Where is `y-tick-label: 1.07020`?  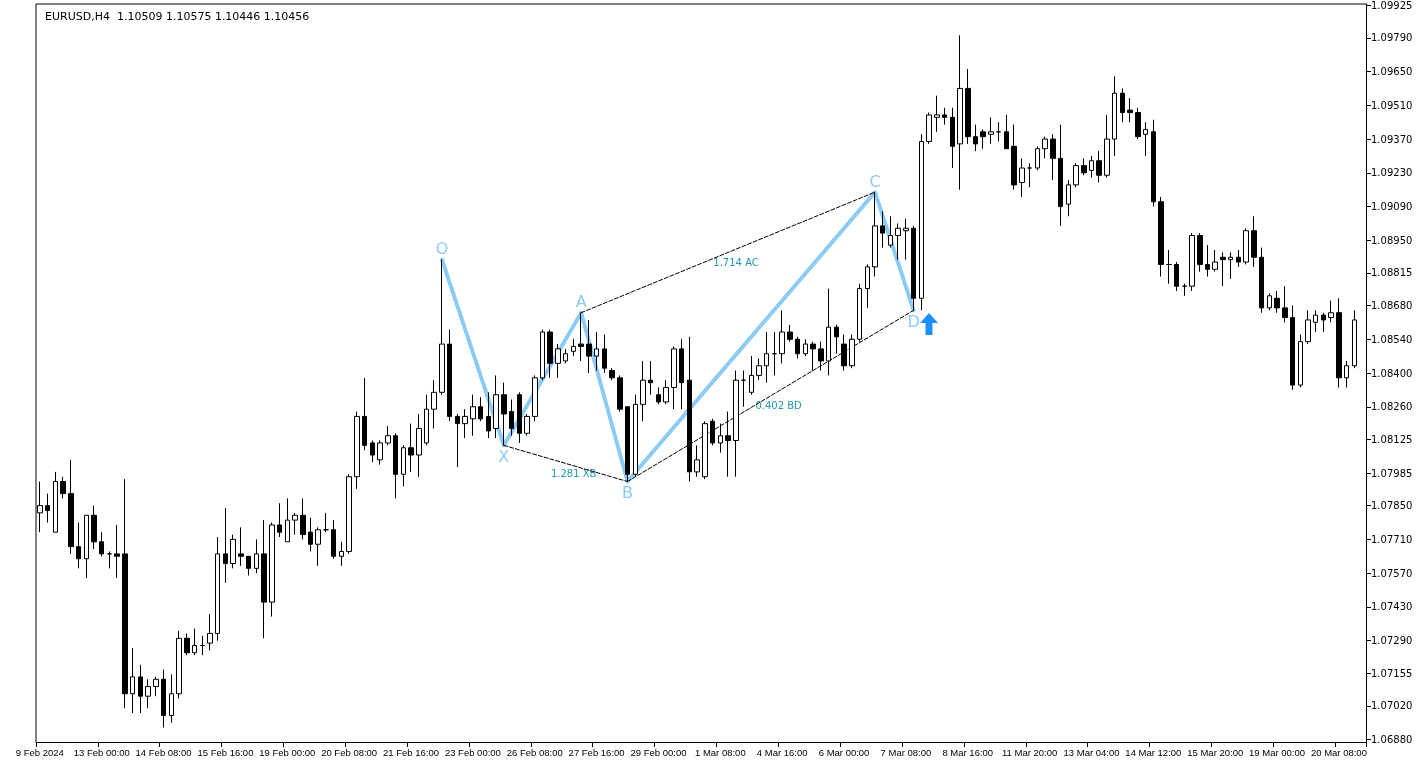
y-tick-label: 1.07020 is located at coordinates (1392, 706).